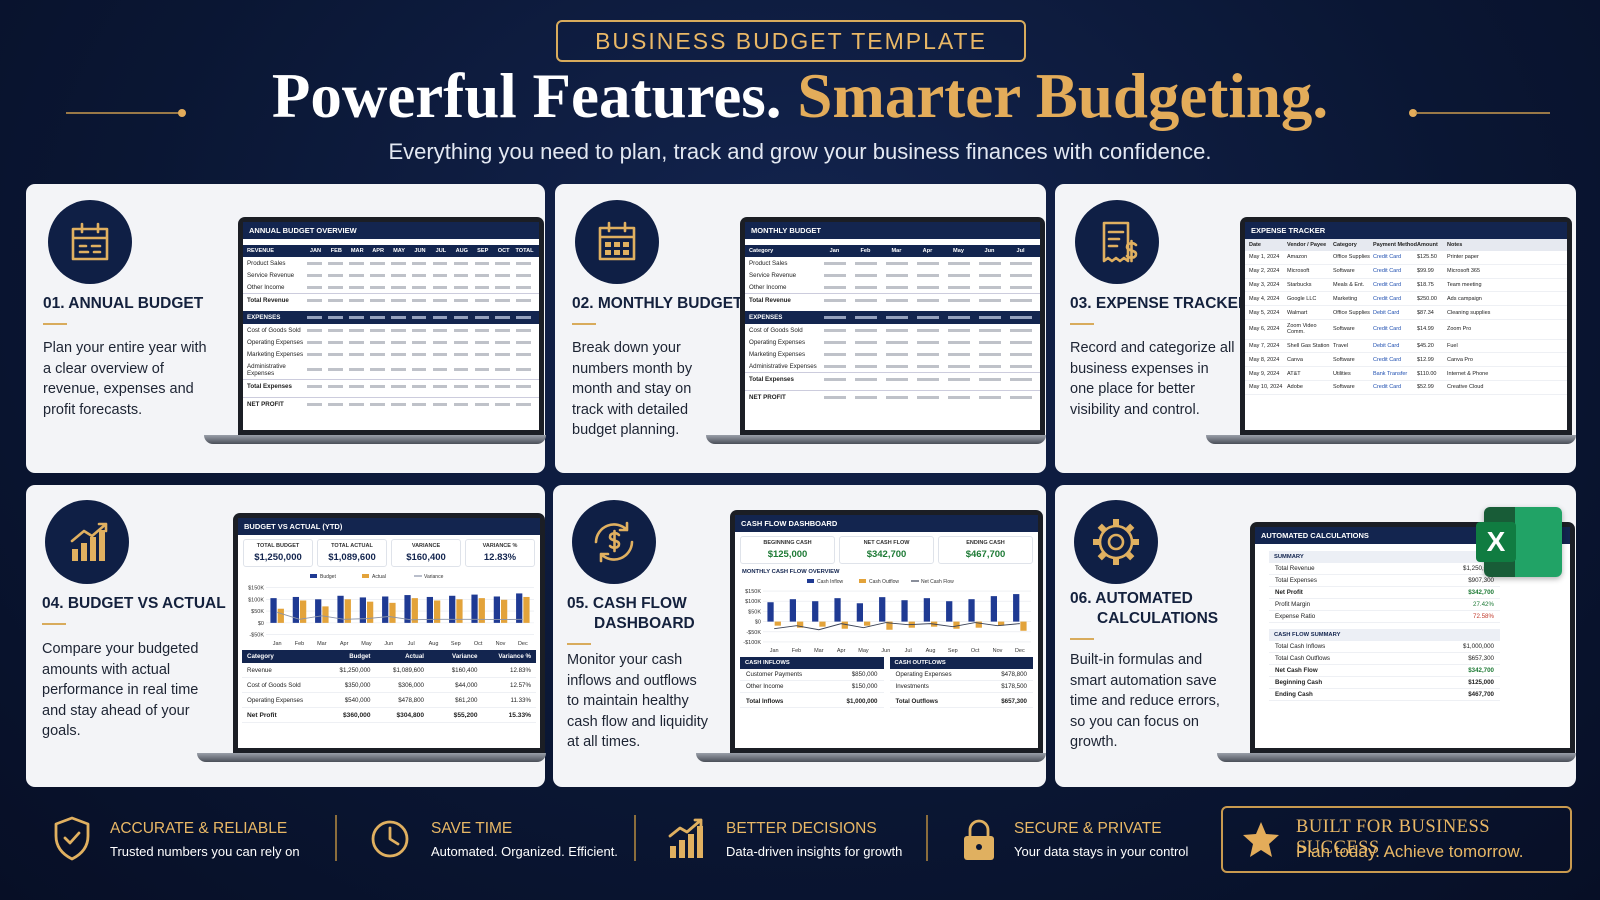 The width and height of the screenshot is (1600, 900). I want to click on column-header: May, so click(958, 251).